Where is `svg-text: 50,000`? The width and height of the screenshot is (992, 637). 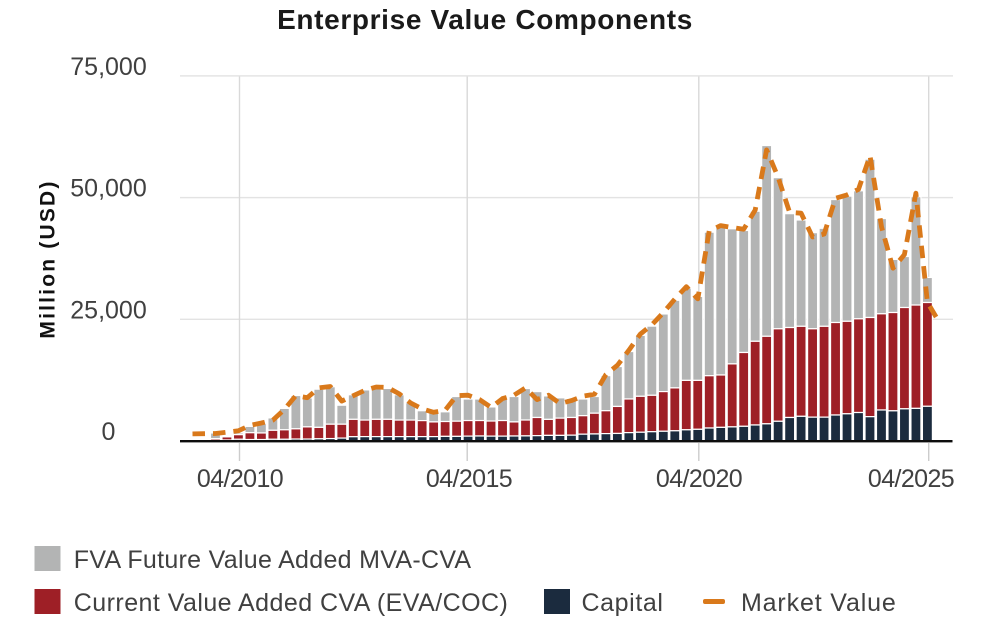 svg-text: 50,000 is located at coordinates (108, 189).